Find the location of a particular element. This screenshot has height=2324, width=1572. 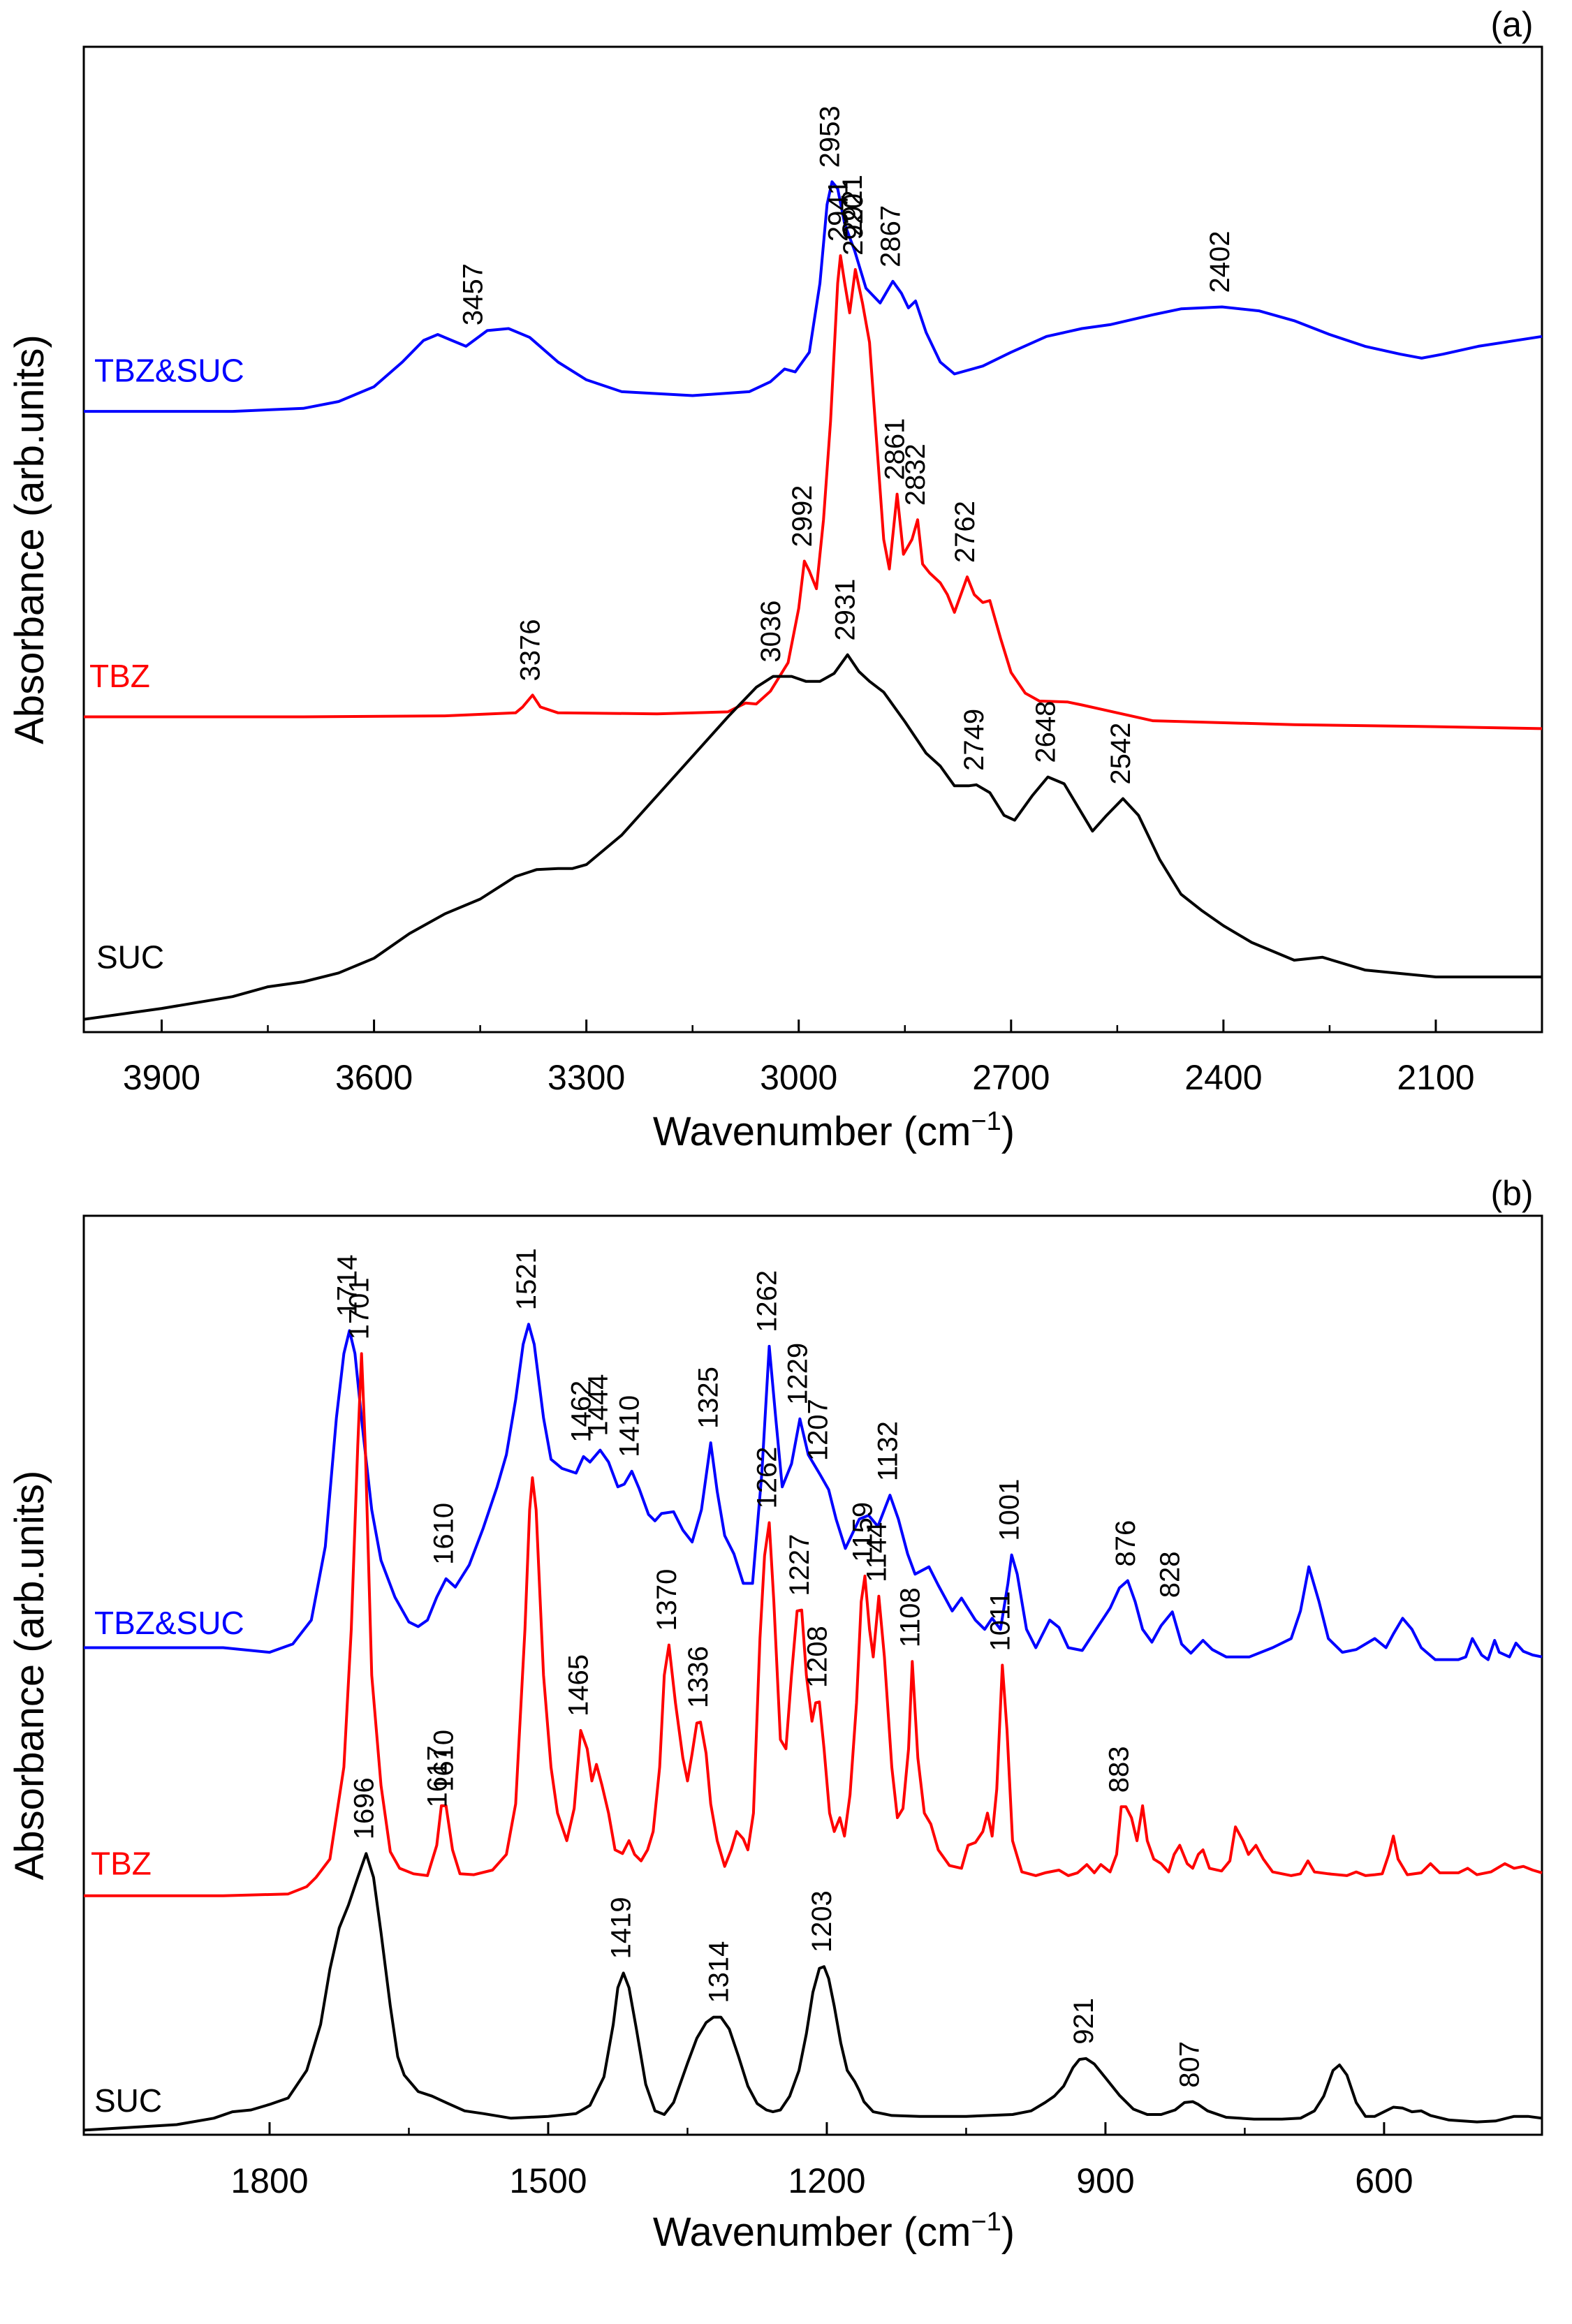

peak-label: 2648 is located at coordinates (1046, 732).